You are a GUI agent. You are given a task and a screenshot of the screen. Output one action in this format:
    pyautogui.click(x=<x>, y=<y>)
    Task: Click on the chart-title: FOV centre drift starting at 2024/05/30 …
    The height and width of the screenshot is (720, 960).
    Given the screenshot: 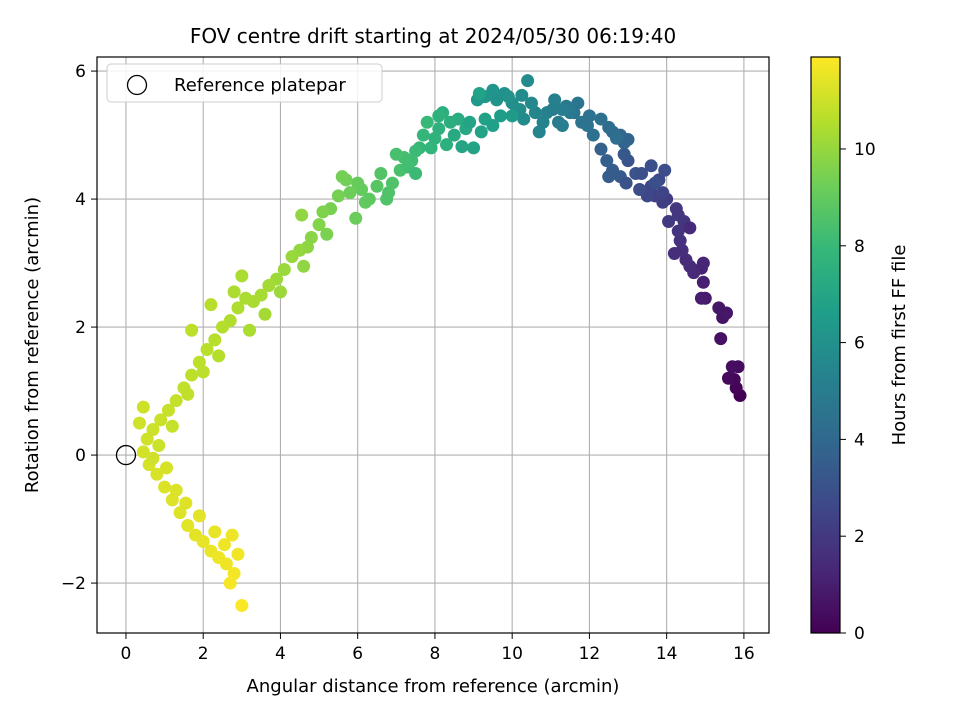 What is the action you would take?
    pyautogui.click(x=433, y=36)
    